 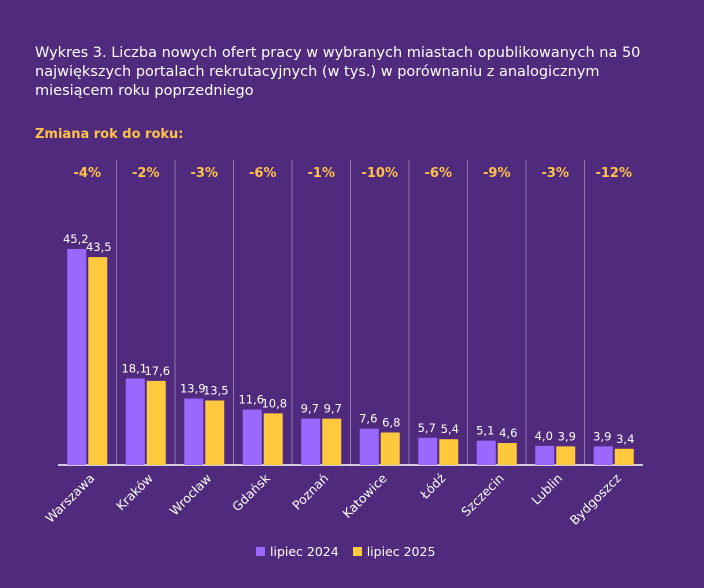 I want to click on data-label-2024: 3,9, so click(x=602, y=436).